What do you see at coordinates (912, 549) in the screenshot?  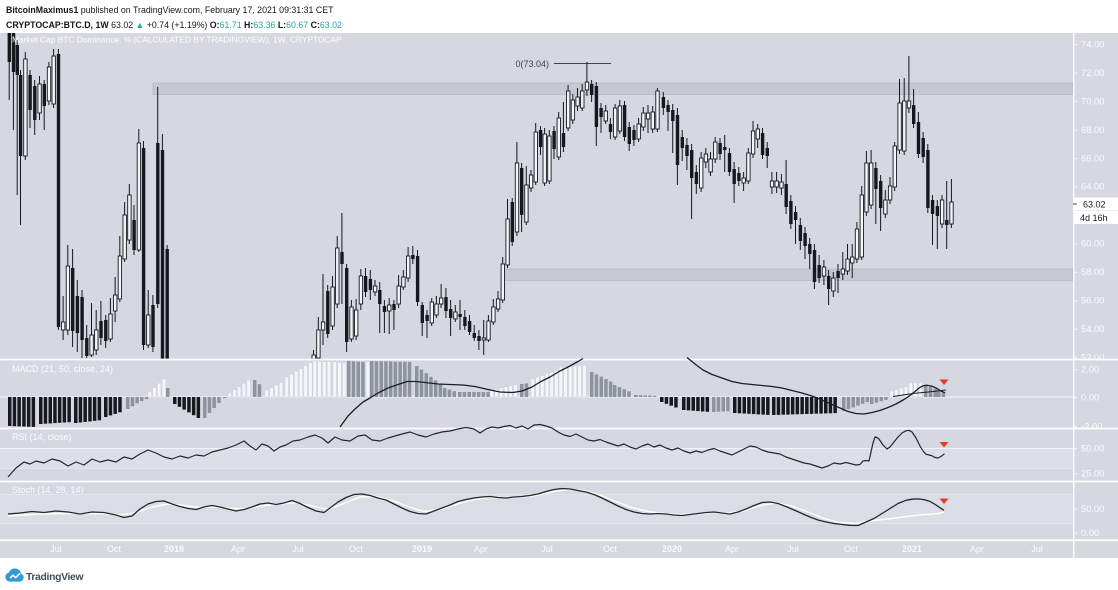 I see `svg-text: 2021` at bounding box center [912, 549].